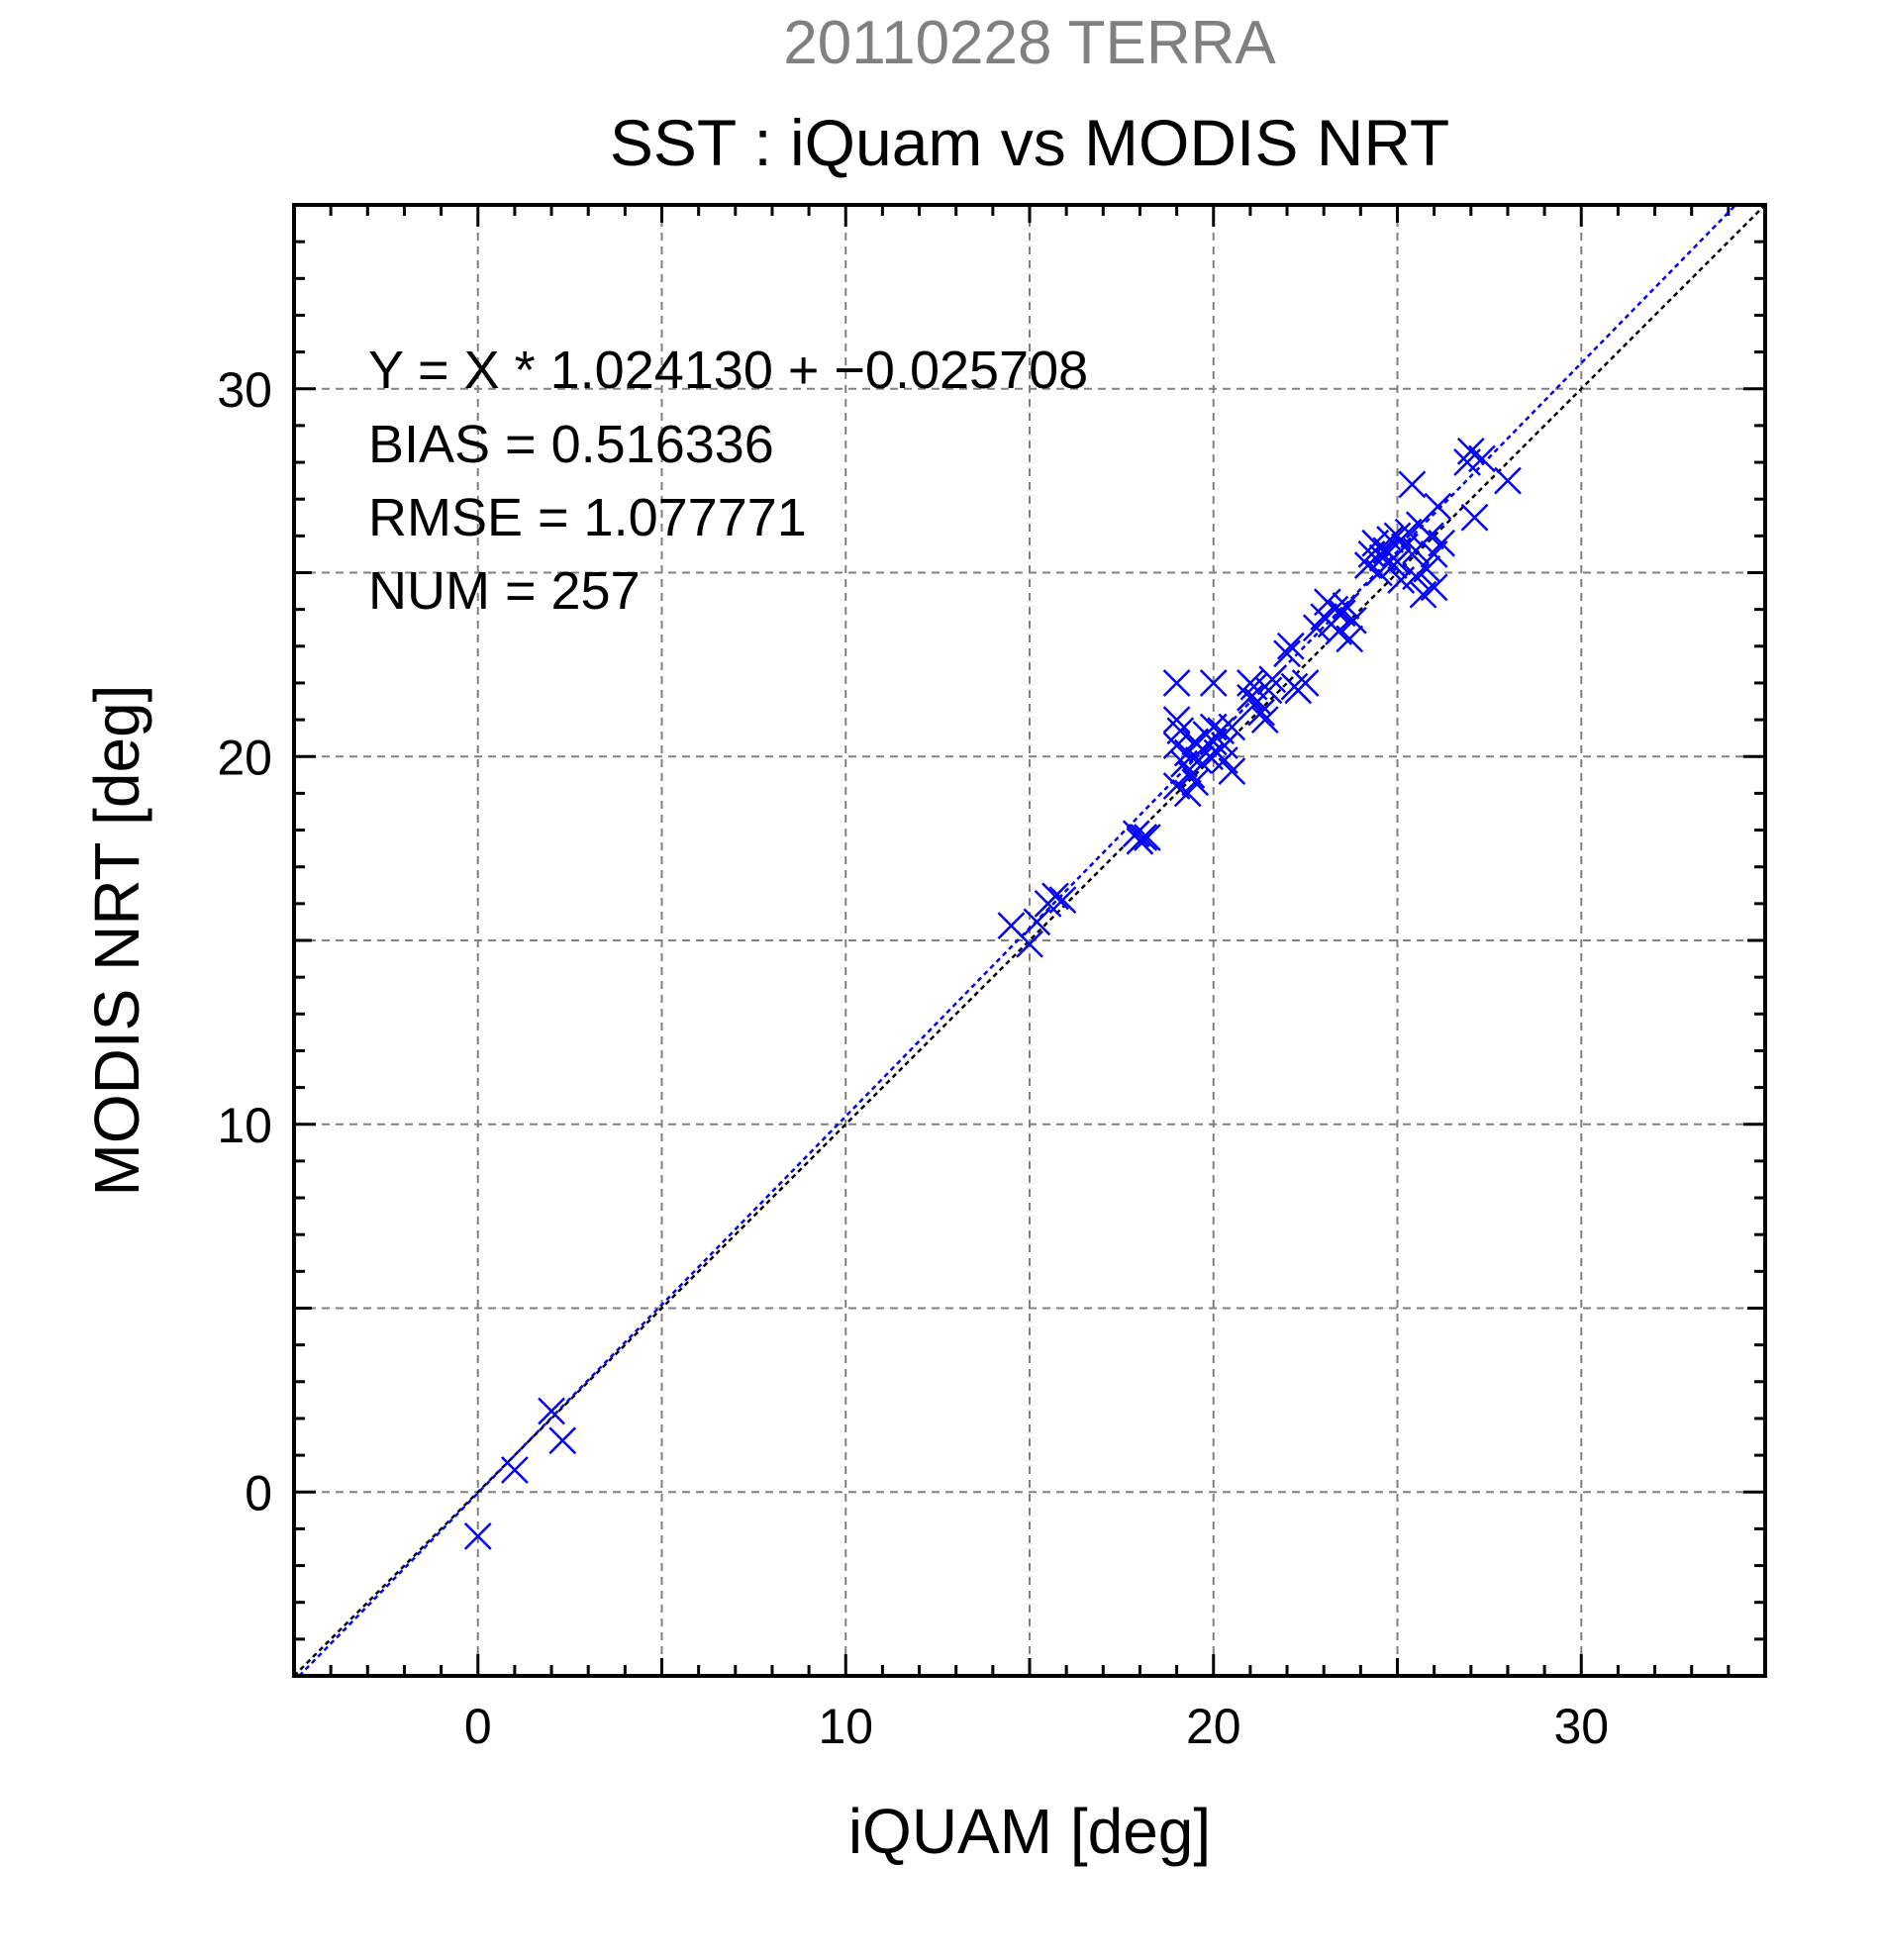  I want to click on x-tick-label: 10, so click(845, 1726).